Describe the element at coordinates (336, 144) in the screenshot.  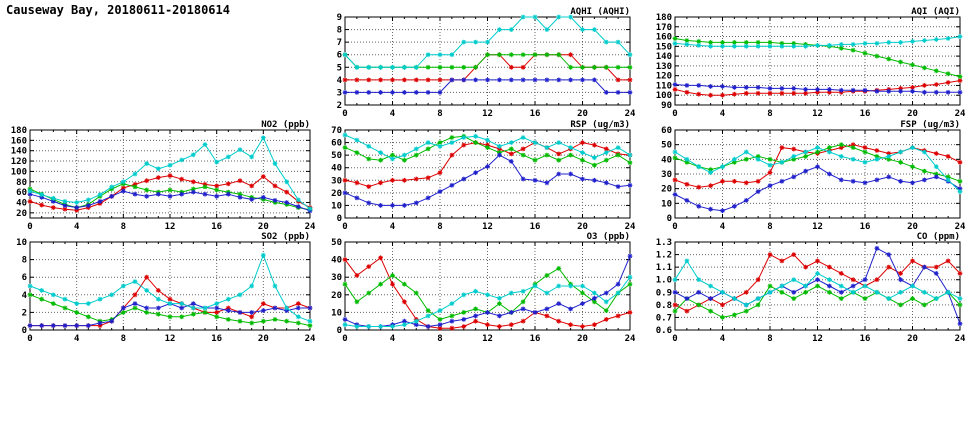
I see `svg-text: 60` at that location.